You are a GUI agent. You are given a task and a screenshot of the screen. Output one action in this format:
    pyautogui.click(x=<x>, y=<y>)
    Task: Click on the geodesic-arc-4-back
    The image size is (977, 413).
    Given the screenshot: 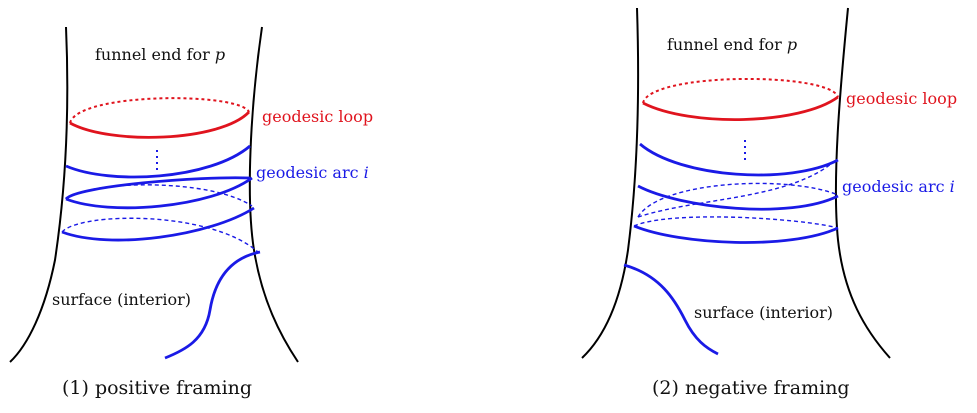 What is the action you would take?
    pyautogui.click(x=737, y=188)
    